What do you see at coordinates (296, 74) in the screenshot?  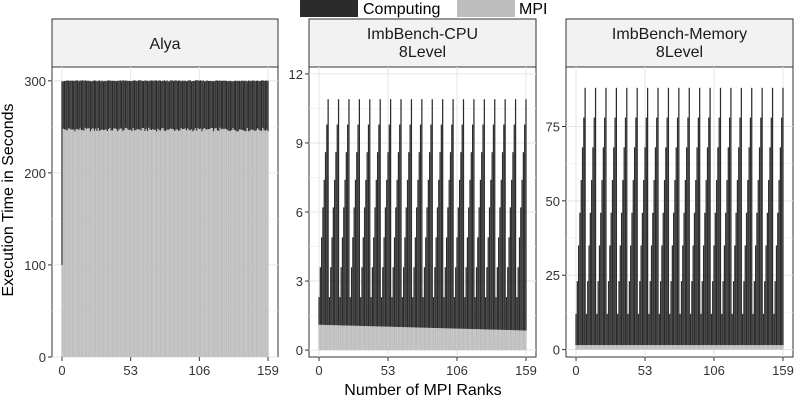 I see `y-tick-label: 12` at bounding box center [296, 74].